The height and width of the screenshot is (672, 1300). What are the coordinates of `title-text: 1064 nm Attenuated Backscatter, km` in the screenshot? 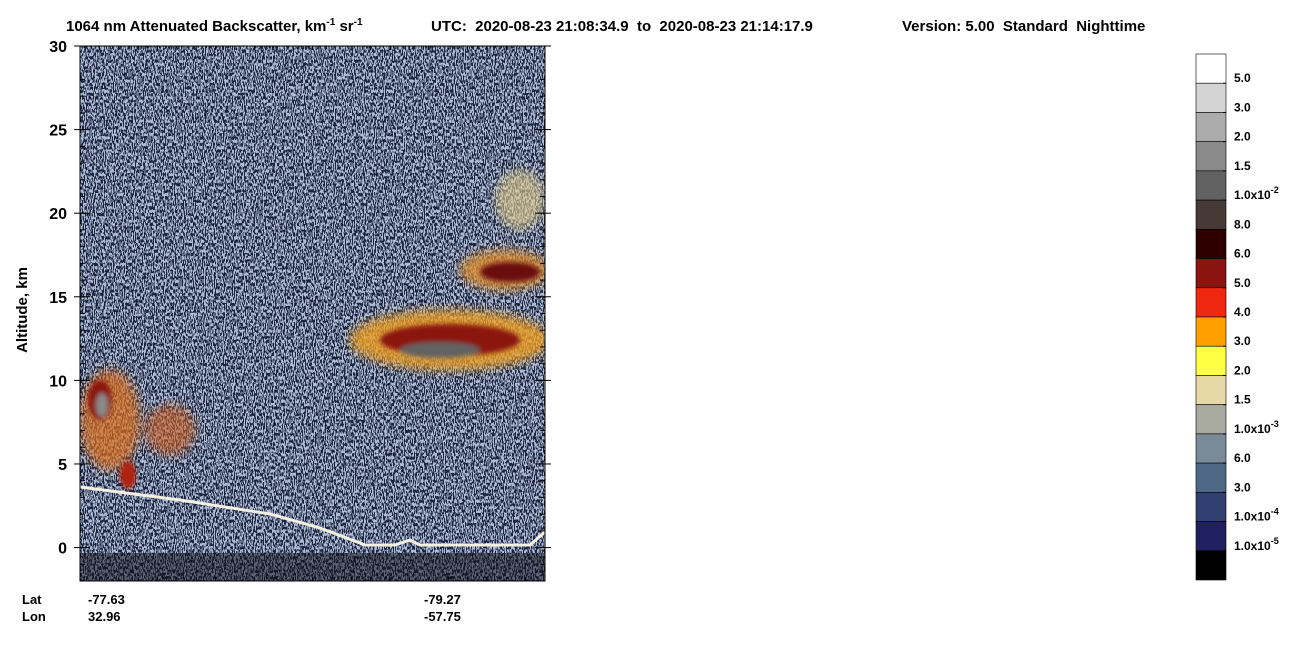 It's located at (196, 26).